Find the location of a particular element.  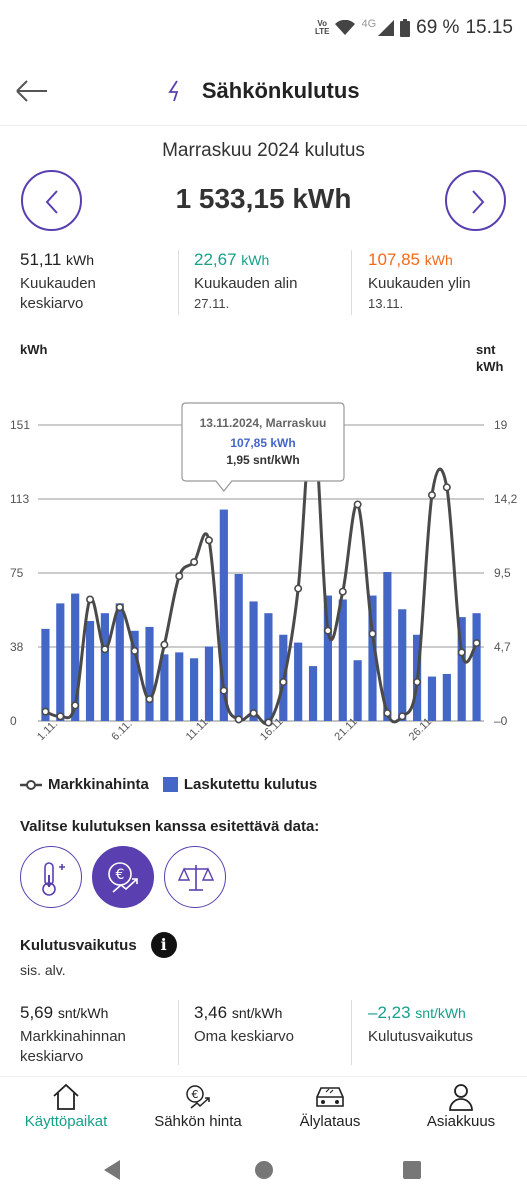

info-icon: i is located at coordinates (163, 945).